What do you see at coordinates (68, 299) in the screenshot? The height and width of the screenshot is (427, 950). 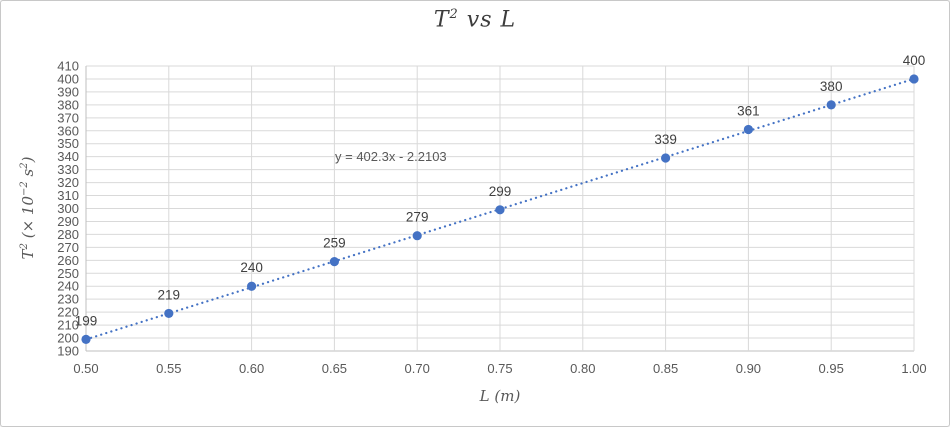 I see `y-tick-label: 230` at bounding box center [68, 299].